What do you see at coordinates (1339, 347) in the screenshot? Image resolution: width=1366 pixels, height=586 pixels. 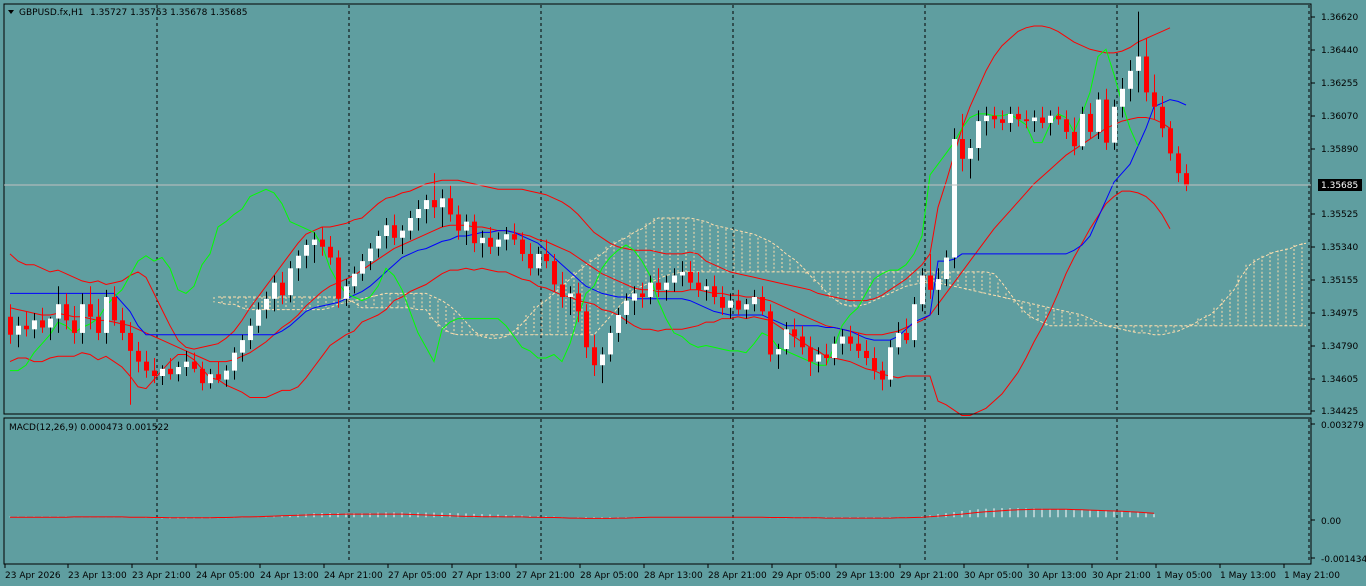 I see `price-tick-label: 1.34790` at bounding box center [1339, 347].